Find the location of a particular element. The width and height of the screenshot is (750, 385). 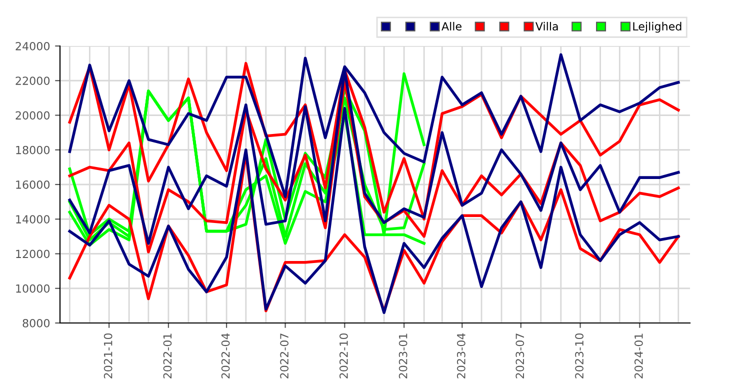

legend-label: Villa is located at coordinates (546, 26).